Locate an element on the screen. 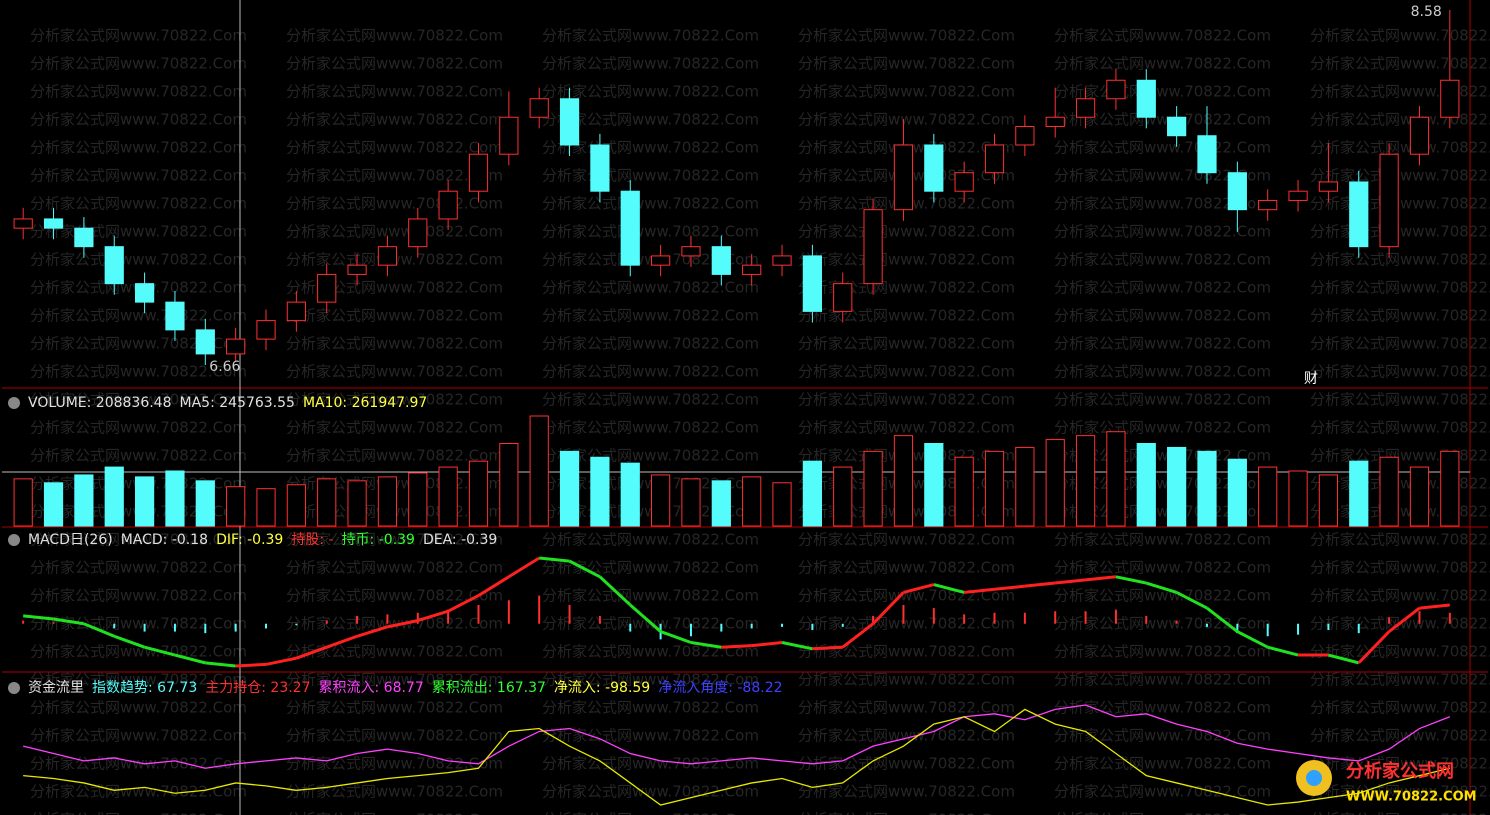 Image resolution: width=1490 pixels, height=815 pixels. header-item: MA10: 261947.97 is located at coordinates (365, 403).